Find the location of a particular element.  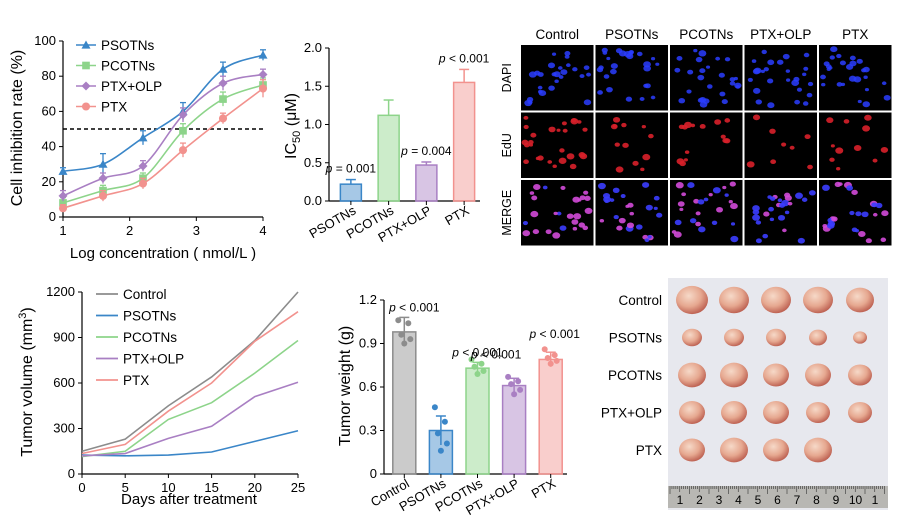

legend-label: PSOTNs is located at coordinates (150, 316).